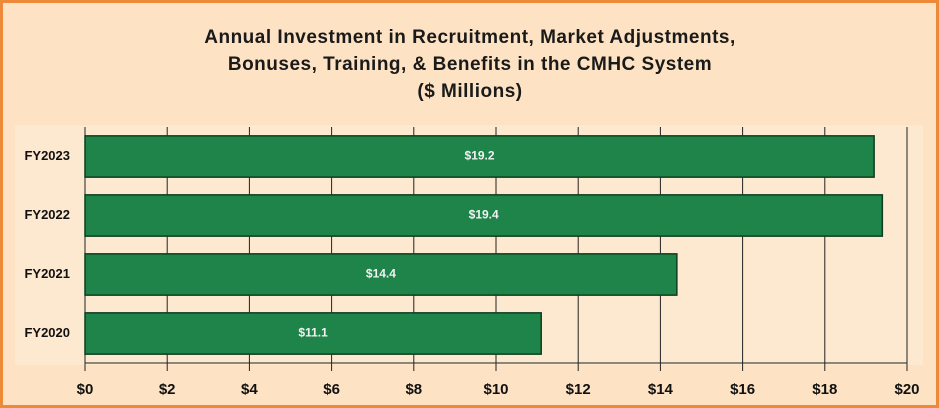 The height and width of the screenshot is (408, 939). Describe the element at coordinates (661, 389) in the screenshot. I see `x-tick-label: $14` at that location.